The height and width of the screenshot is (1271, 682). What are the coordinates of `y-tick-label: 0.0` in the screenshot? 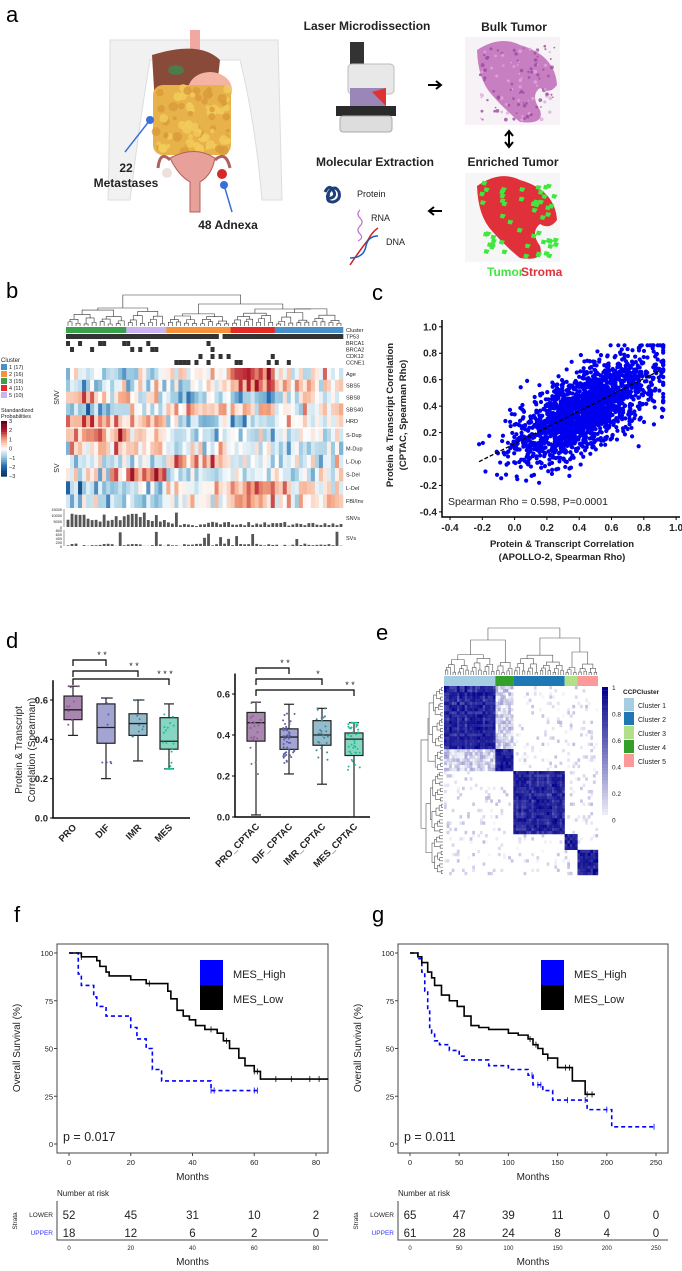 It's located at (41, 819).